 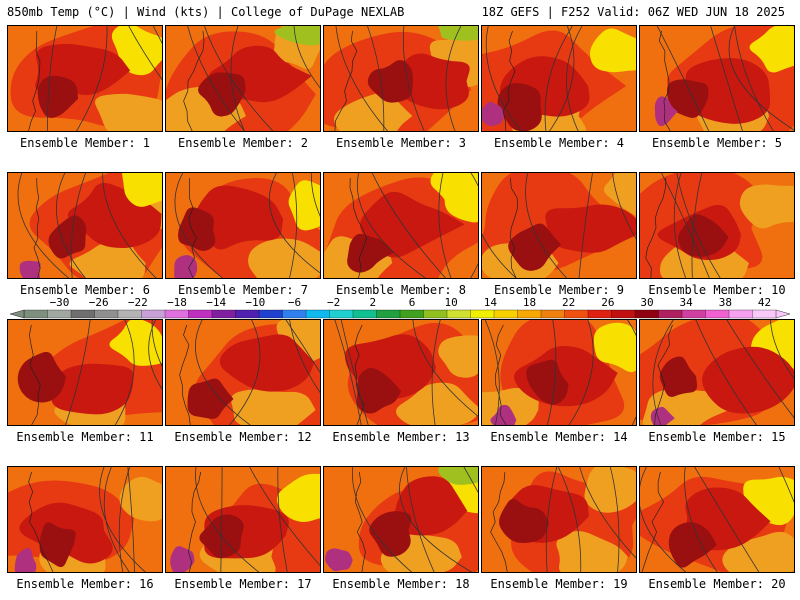 I want to click on ensemble-member-label: Ensemble Member: 5, so click(x=717, y=143).